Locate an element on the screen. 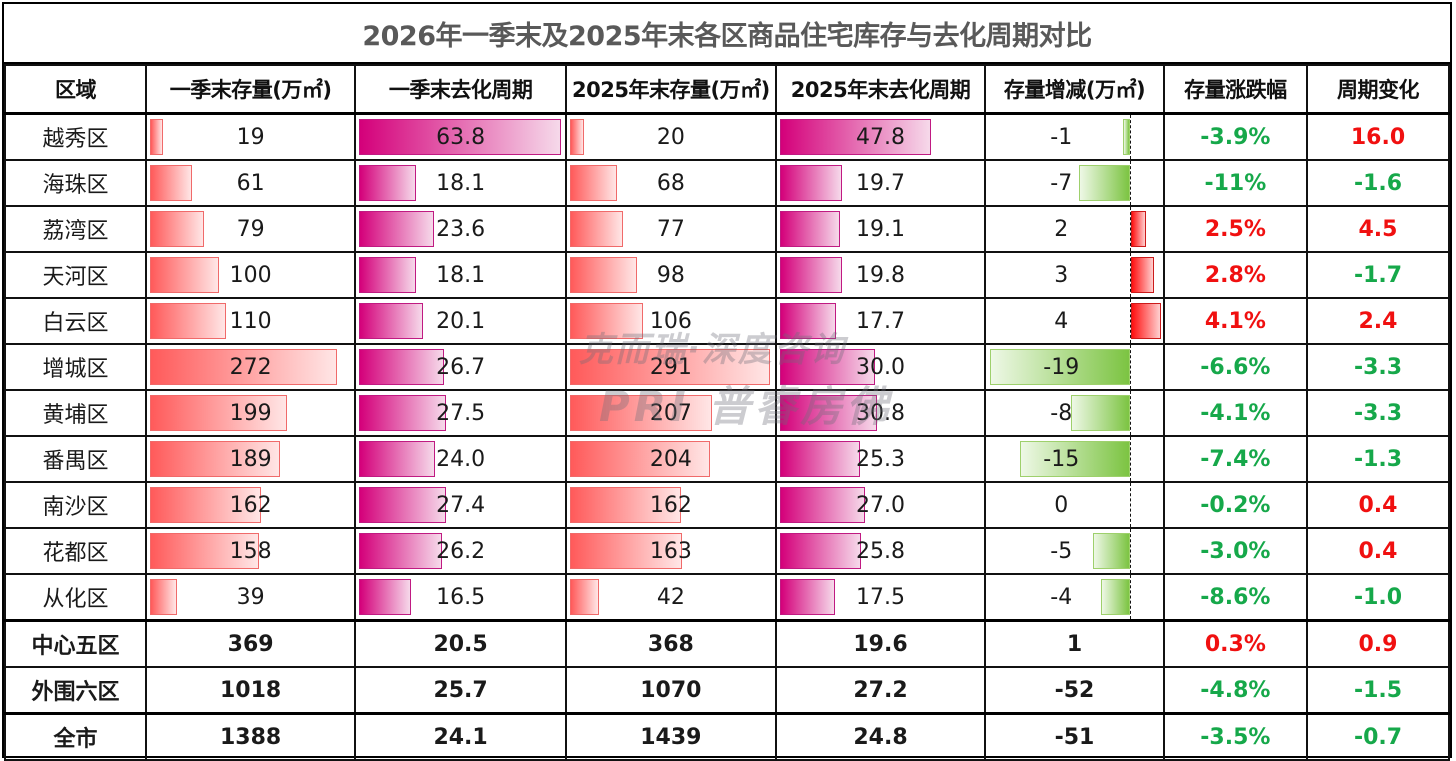  y25-cycle-cell: 19.7 is located at coordinates (880, 183).